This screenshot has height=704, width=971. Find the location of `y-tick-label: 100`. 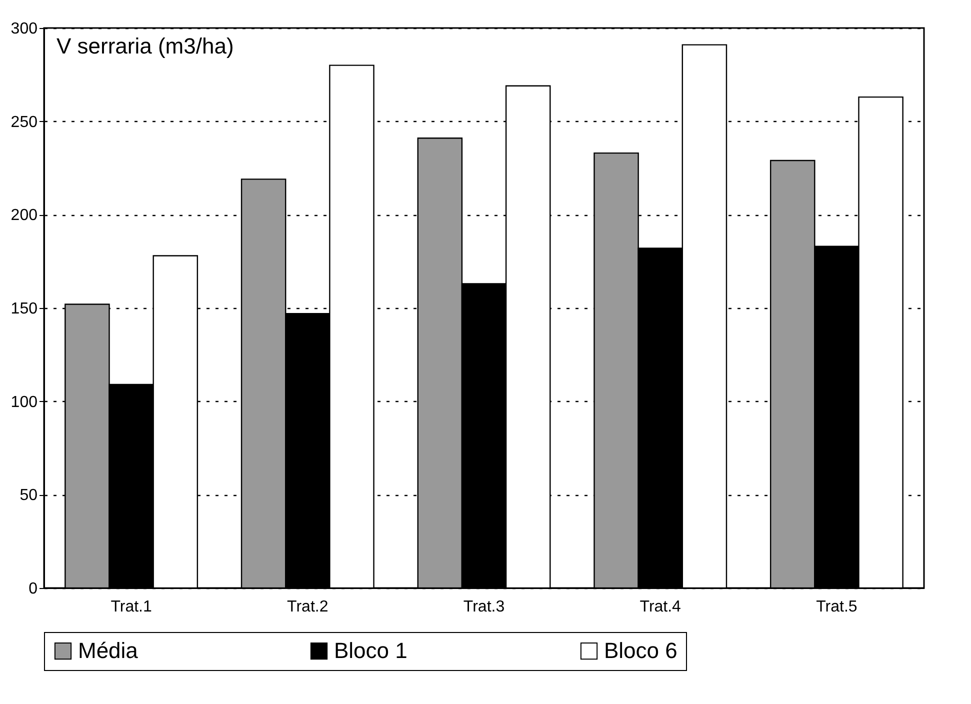

y-tick-label: 100 is located at coordinates (24, 402).